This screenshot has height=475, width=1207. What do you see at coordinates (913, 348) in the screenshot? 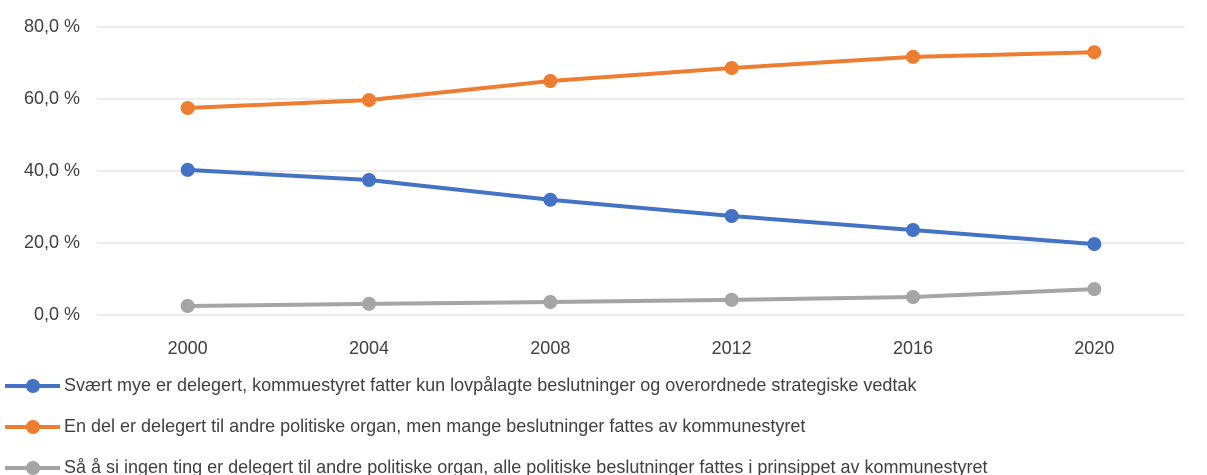
I see `x-tick-label: 2016` at bounding box center [913, 348].